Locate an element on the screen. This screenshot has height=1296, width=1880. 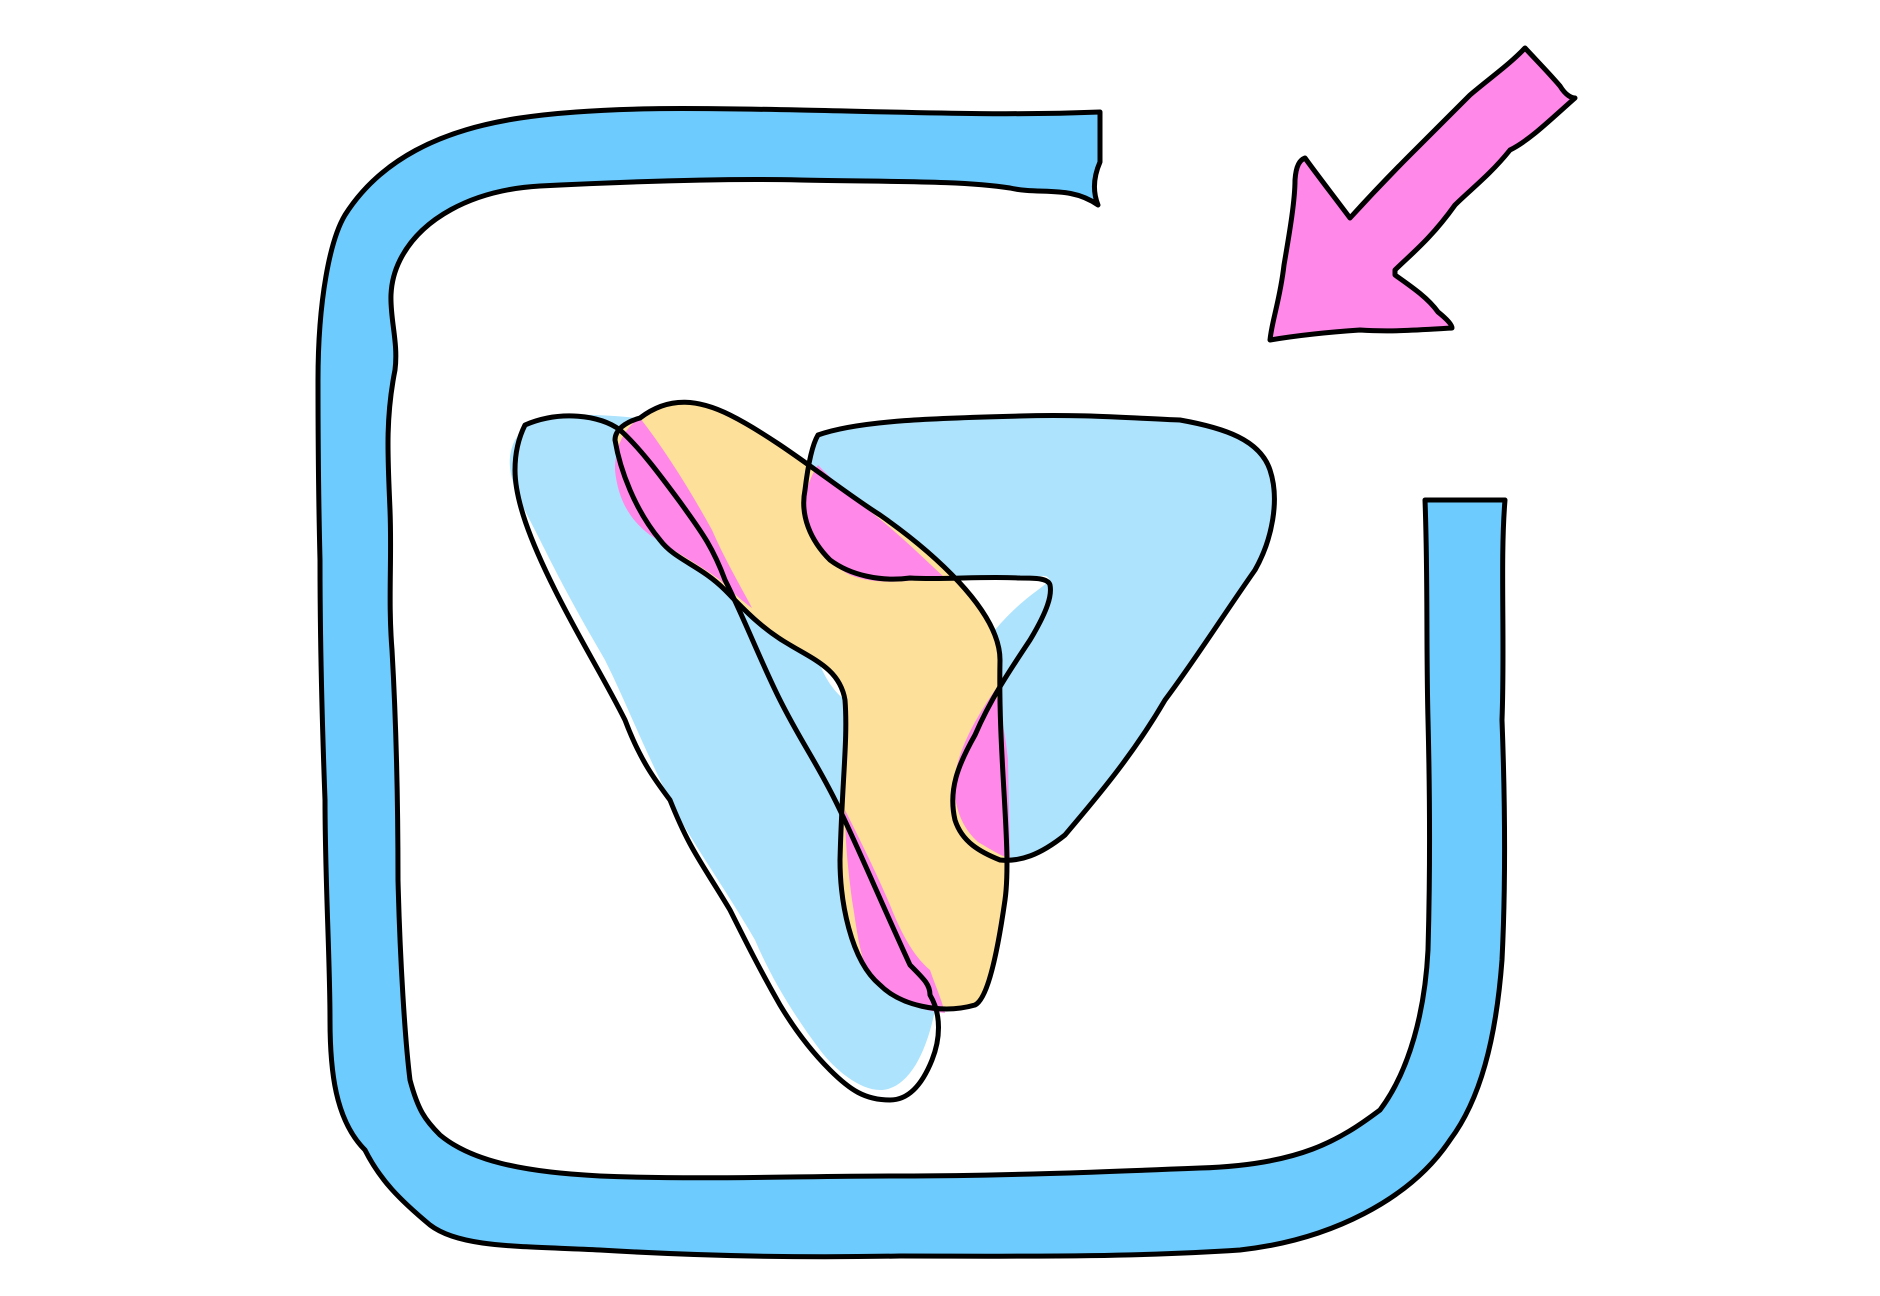
blob-right-outline is located at coordinates (1039, 637).